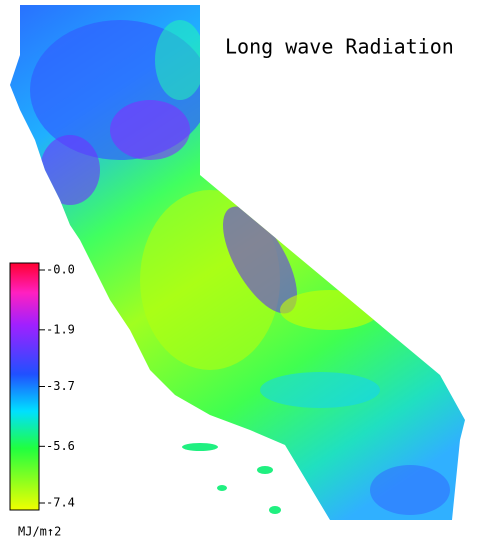  I want to click on tick-label: -0.0, so click(60, 270).